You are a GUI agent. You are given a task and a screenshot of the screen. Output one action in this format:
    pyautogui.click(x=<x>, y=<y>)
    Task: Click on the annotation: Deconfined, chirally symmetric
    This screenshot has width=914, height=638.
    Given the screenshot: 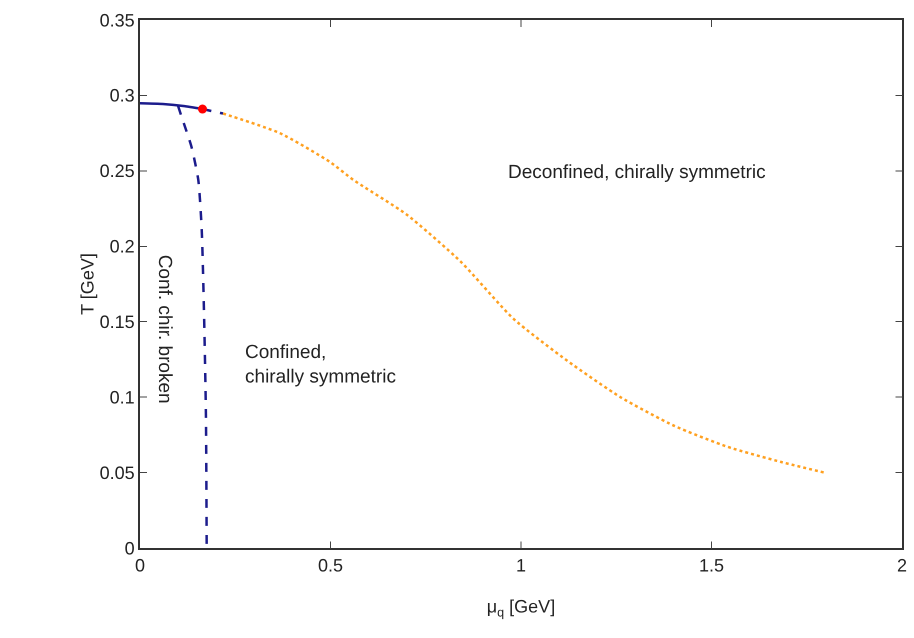 What is the action you would take?
    pyautogui.click(x=637, y=172)
    